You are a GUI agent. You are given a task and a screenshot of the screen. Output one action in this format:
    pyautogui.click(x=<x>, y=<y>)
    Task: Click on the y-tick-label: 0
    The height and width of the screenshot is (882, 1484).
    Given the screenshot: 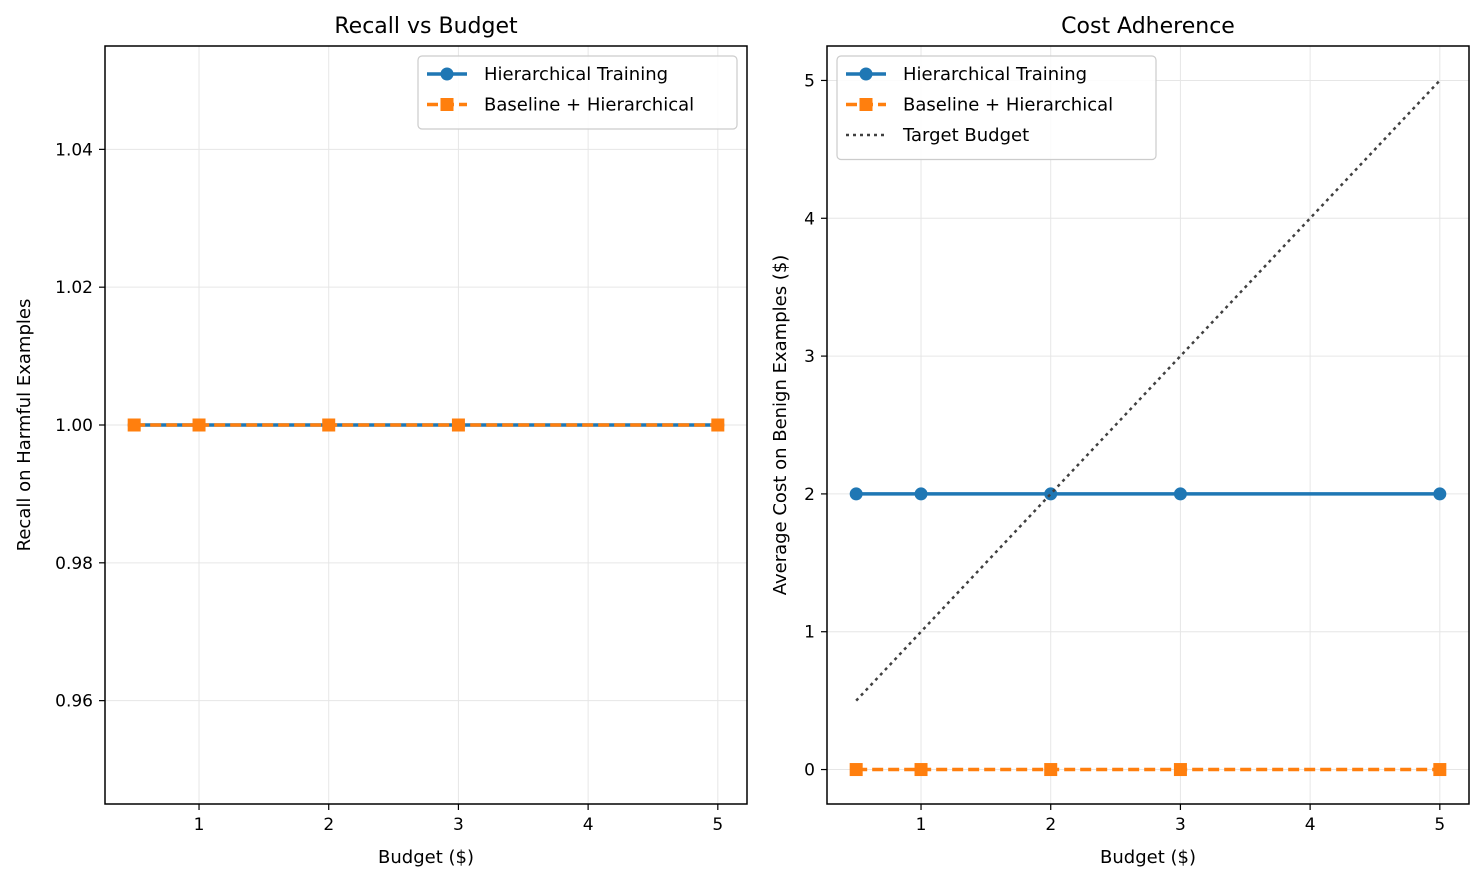 What is the action you would take?
    pyautogui.click(x=809, y=771)
    